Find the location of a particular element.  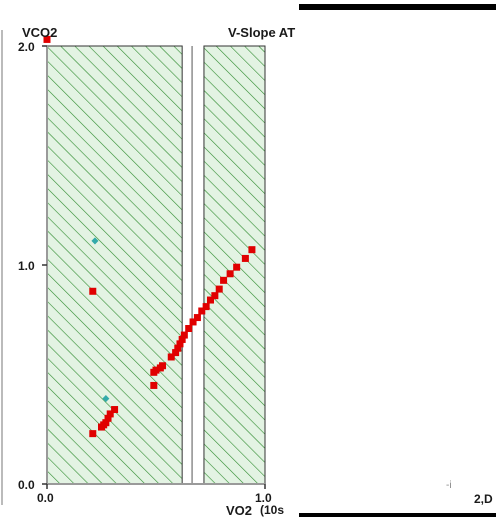

bottom-border-bar is located at coordinates (397, 515).